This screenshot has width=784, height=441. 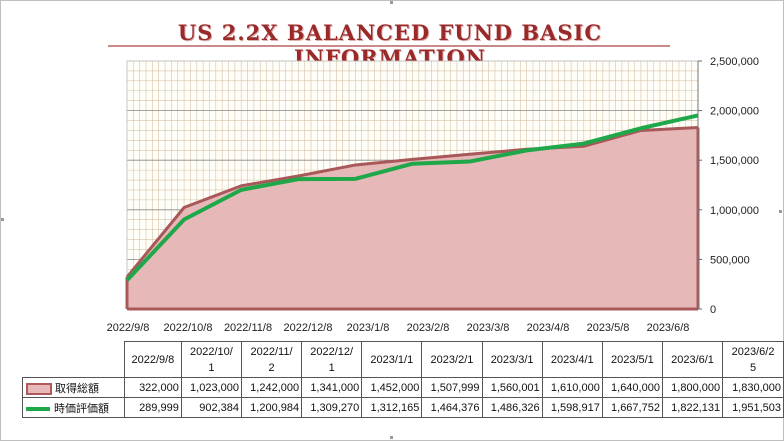 What do you see at coordinates (128, 328) in the screenshot?
I see `x-tick-label: 2022/9/8` at bounding box center [128, 328].